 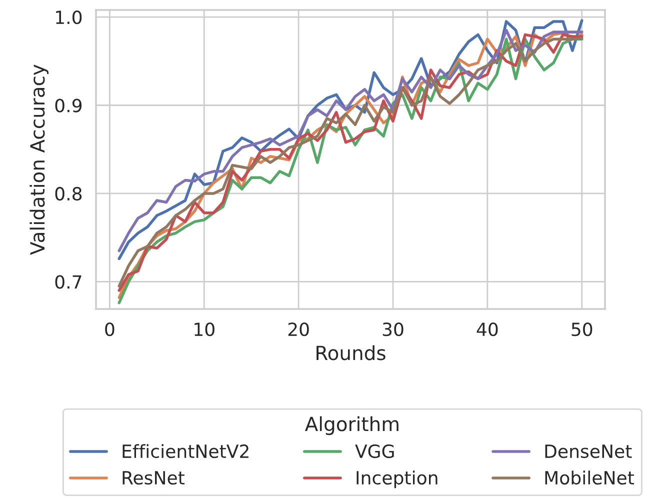 I want to click on y-axis-title: Validation Accuracy, so click(x=39, y=159).